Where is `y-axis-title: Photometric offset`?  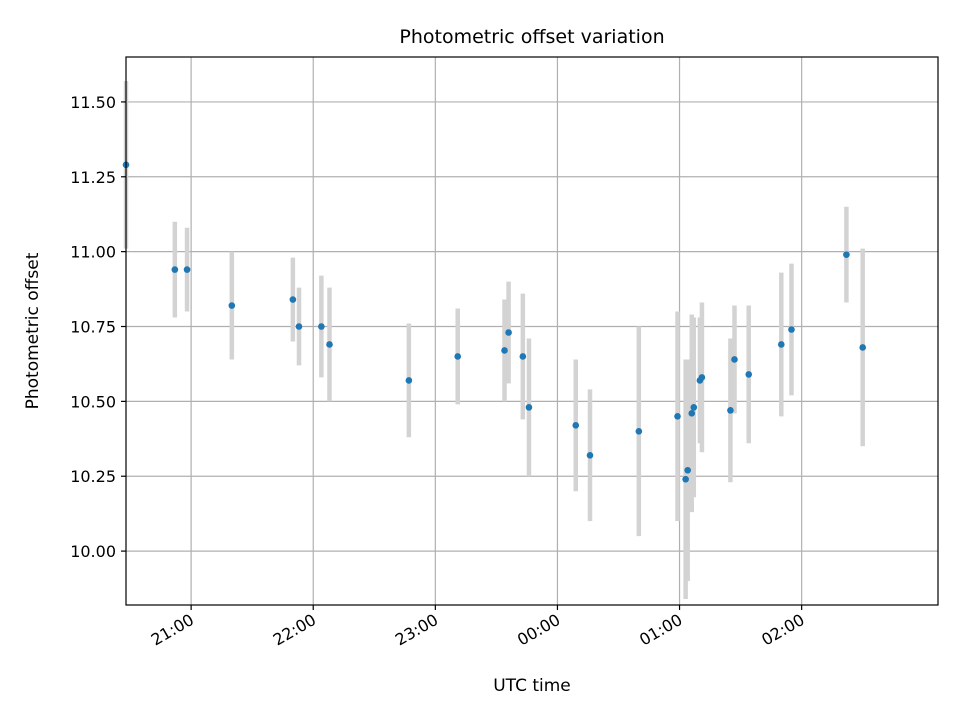 y-axis-title: Photometric offset is located at coordinates (33, 330).